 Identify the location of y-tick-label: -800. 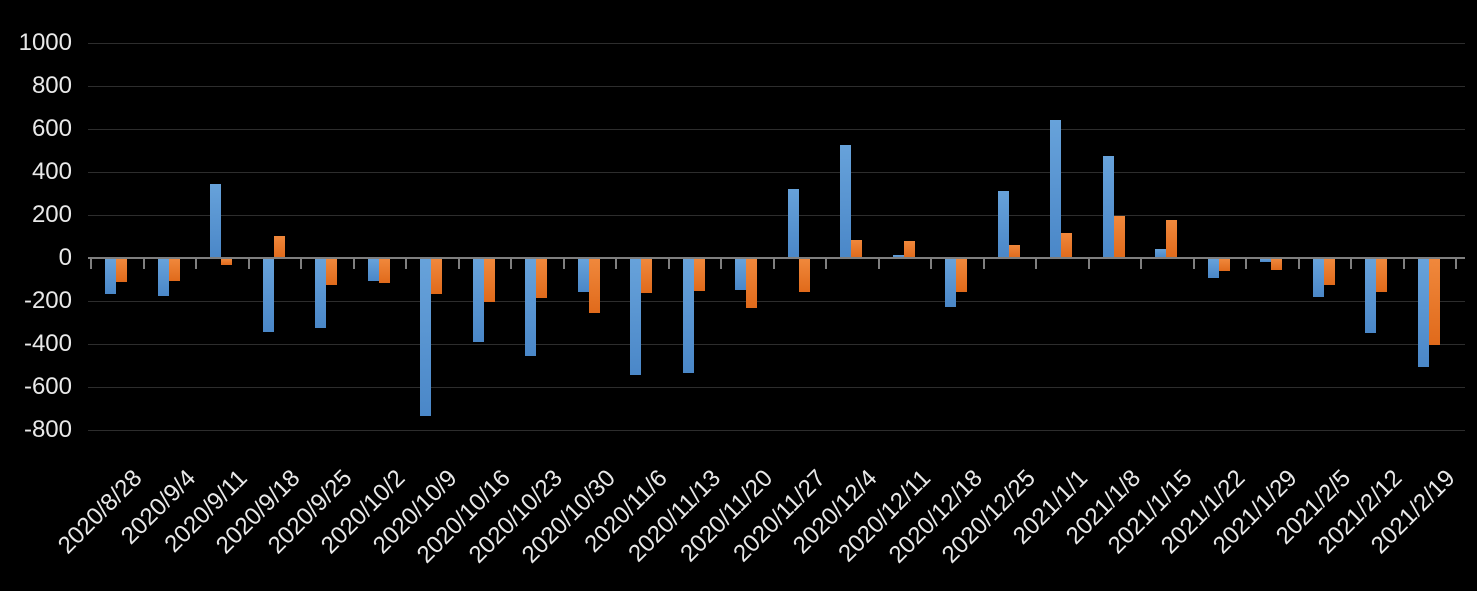
(47, 429).